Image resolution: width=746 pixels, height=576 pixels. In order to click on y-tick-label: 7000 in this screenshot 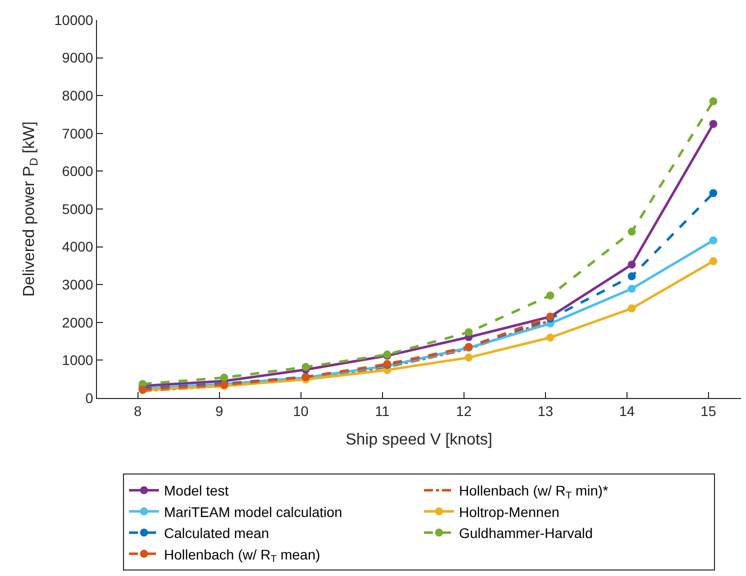, I will do `click(78, 133)`.